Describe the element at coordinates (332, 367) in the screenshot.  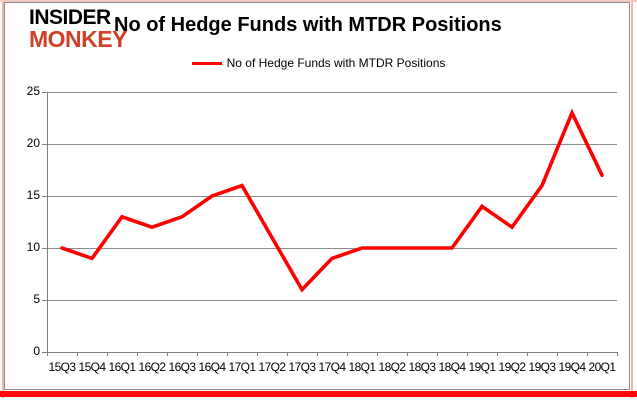
I see `x-tick-label: 17Q4` at that location.